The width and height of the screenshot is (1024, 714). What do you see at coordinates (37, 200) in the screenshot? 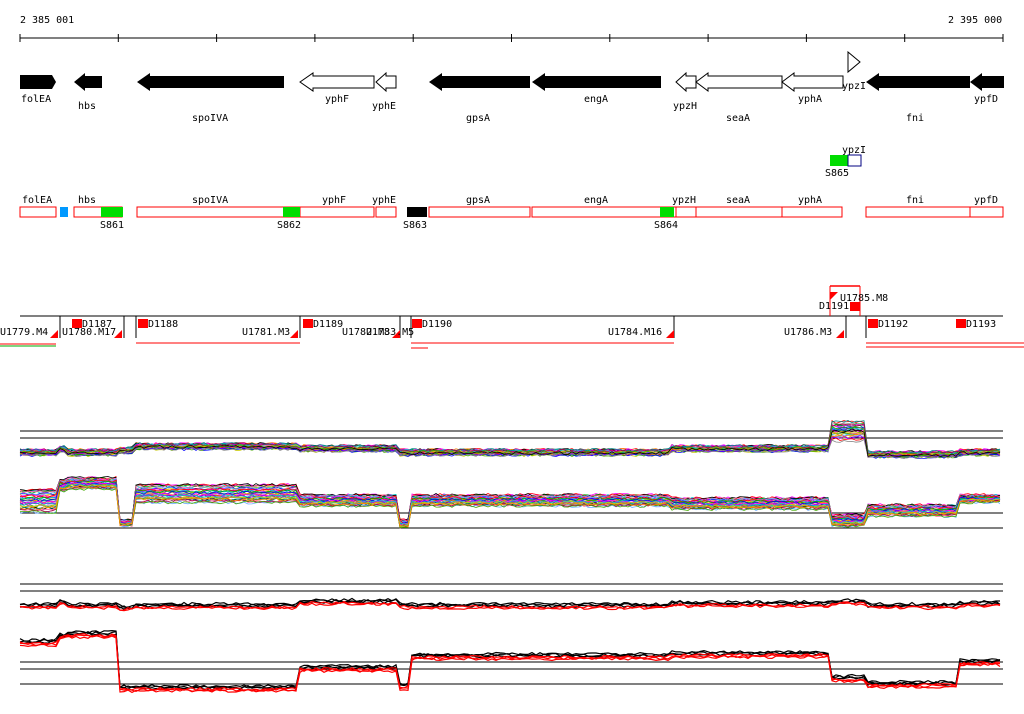
I see `gene-box-label: folEA` at bounding box center [37, 200].